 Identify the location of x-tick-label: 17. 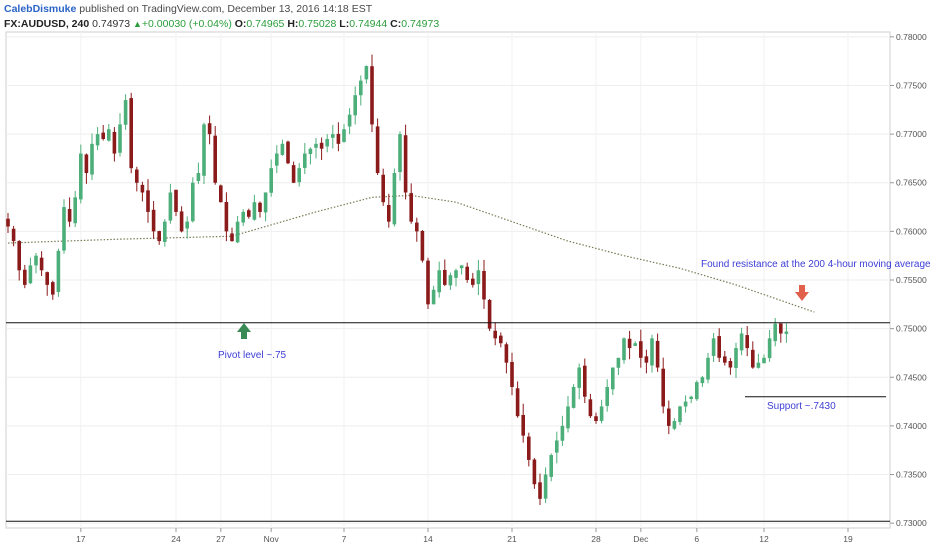
(81, 539).